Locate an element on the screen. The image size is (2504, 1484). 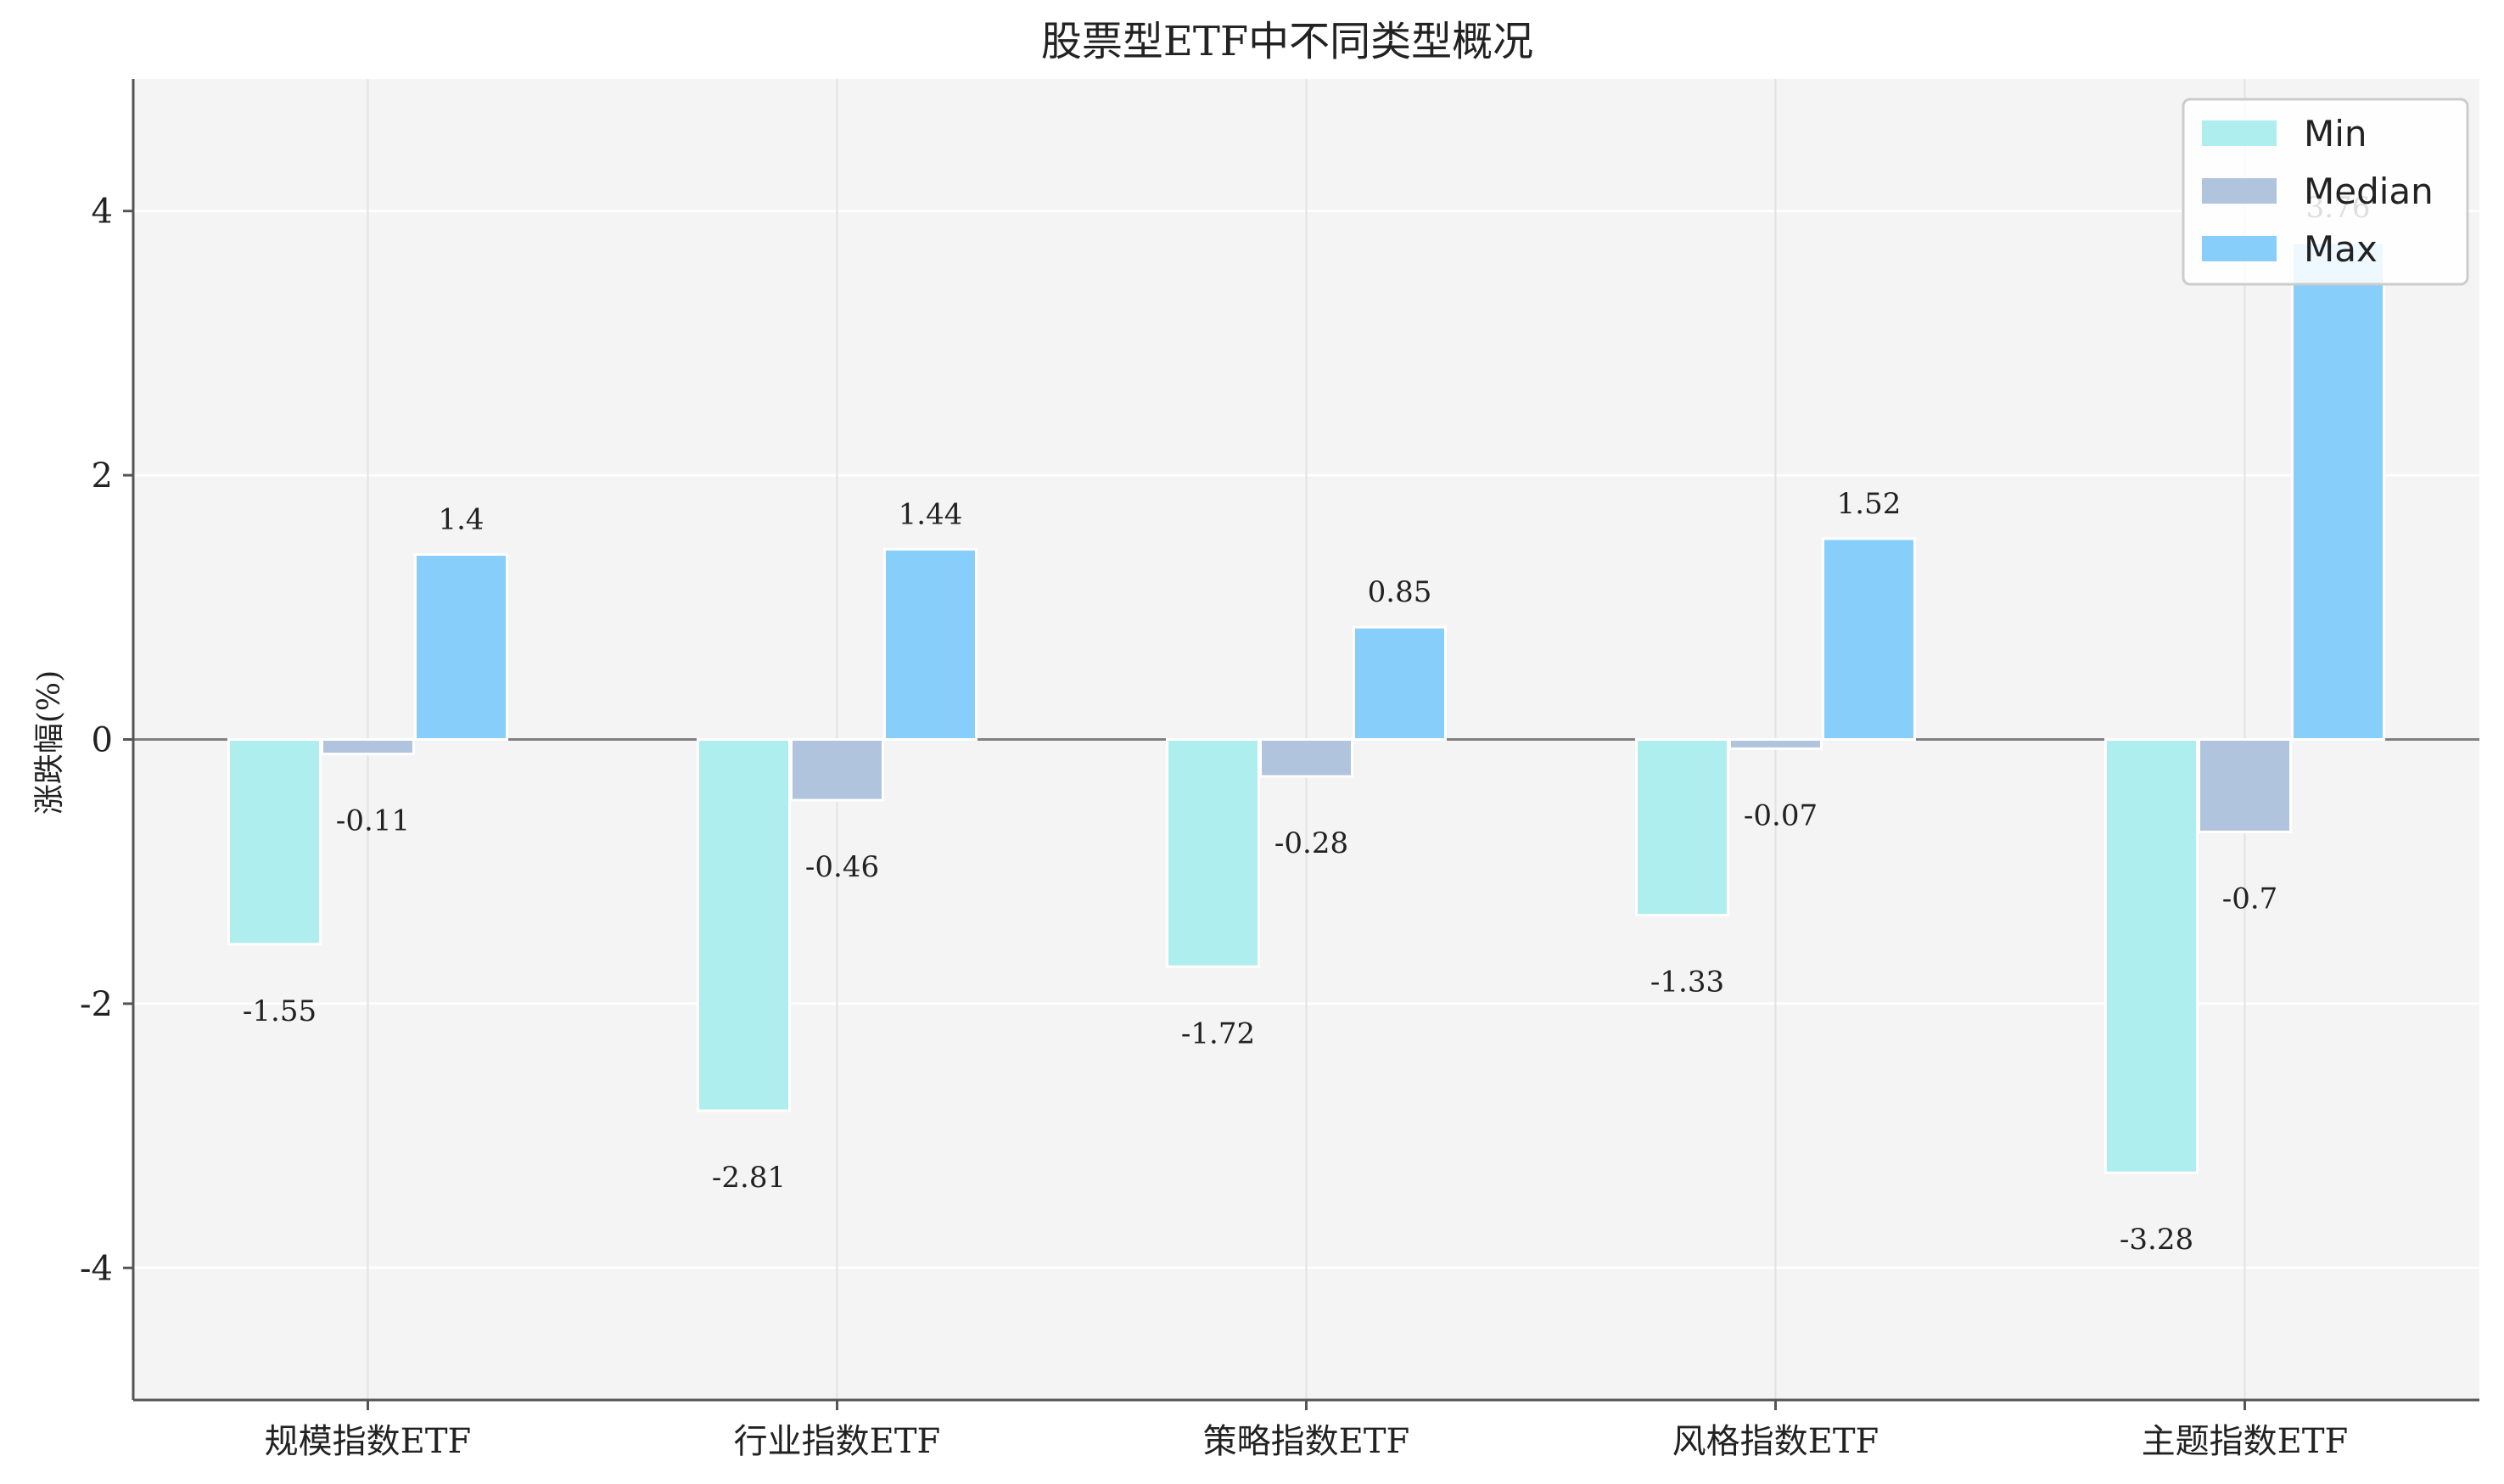
data-label-max-3: 1.52 is located at coordinates (1869, 504).